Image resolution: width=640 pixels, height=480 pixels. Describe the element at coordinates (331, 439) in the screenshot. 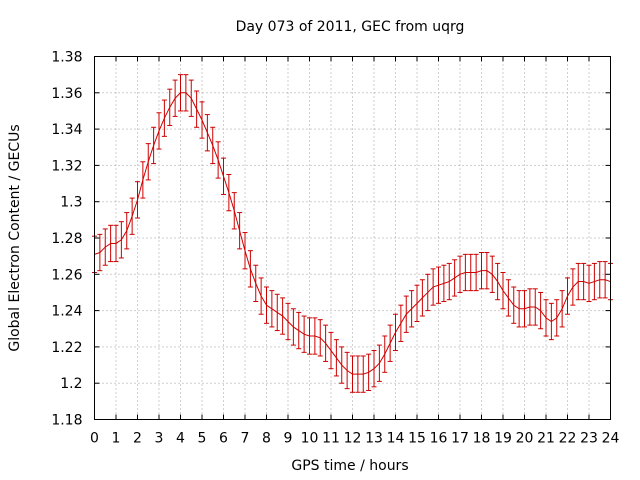

I see `x-tick-label: 11` at that location.